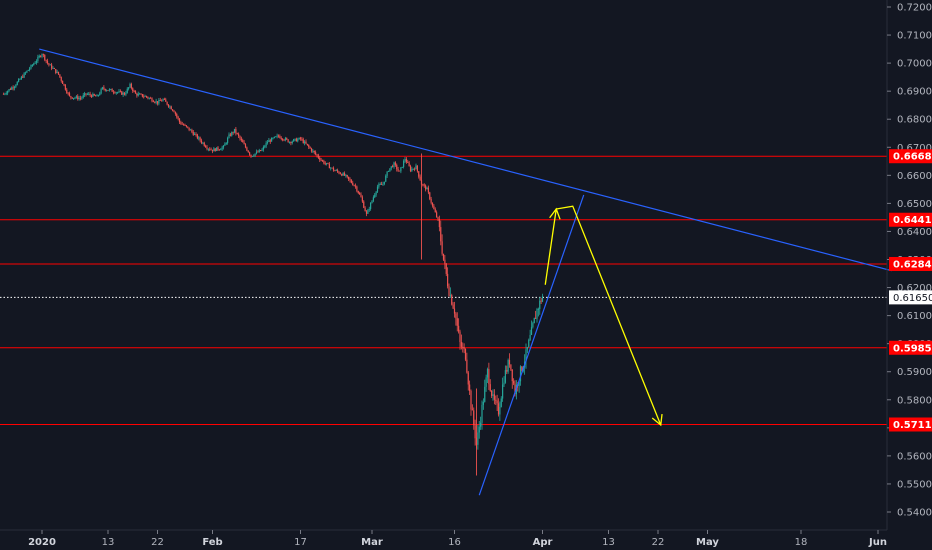 This screenshot has width=932, height=550. What do you see at coordinates (910, 297) in the screenshot?
I see `current-price-tag` at bounding box center [910, 297].